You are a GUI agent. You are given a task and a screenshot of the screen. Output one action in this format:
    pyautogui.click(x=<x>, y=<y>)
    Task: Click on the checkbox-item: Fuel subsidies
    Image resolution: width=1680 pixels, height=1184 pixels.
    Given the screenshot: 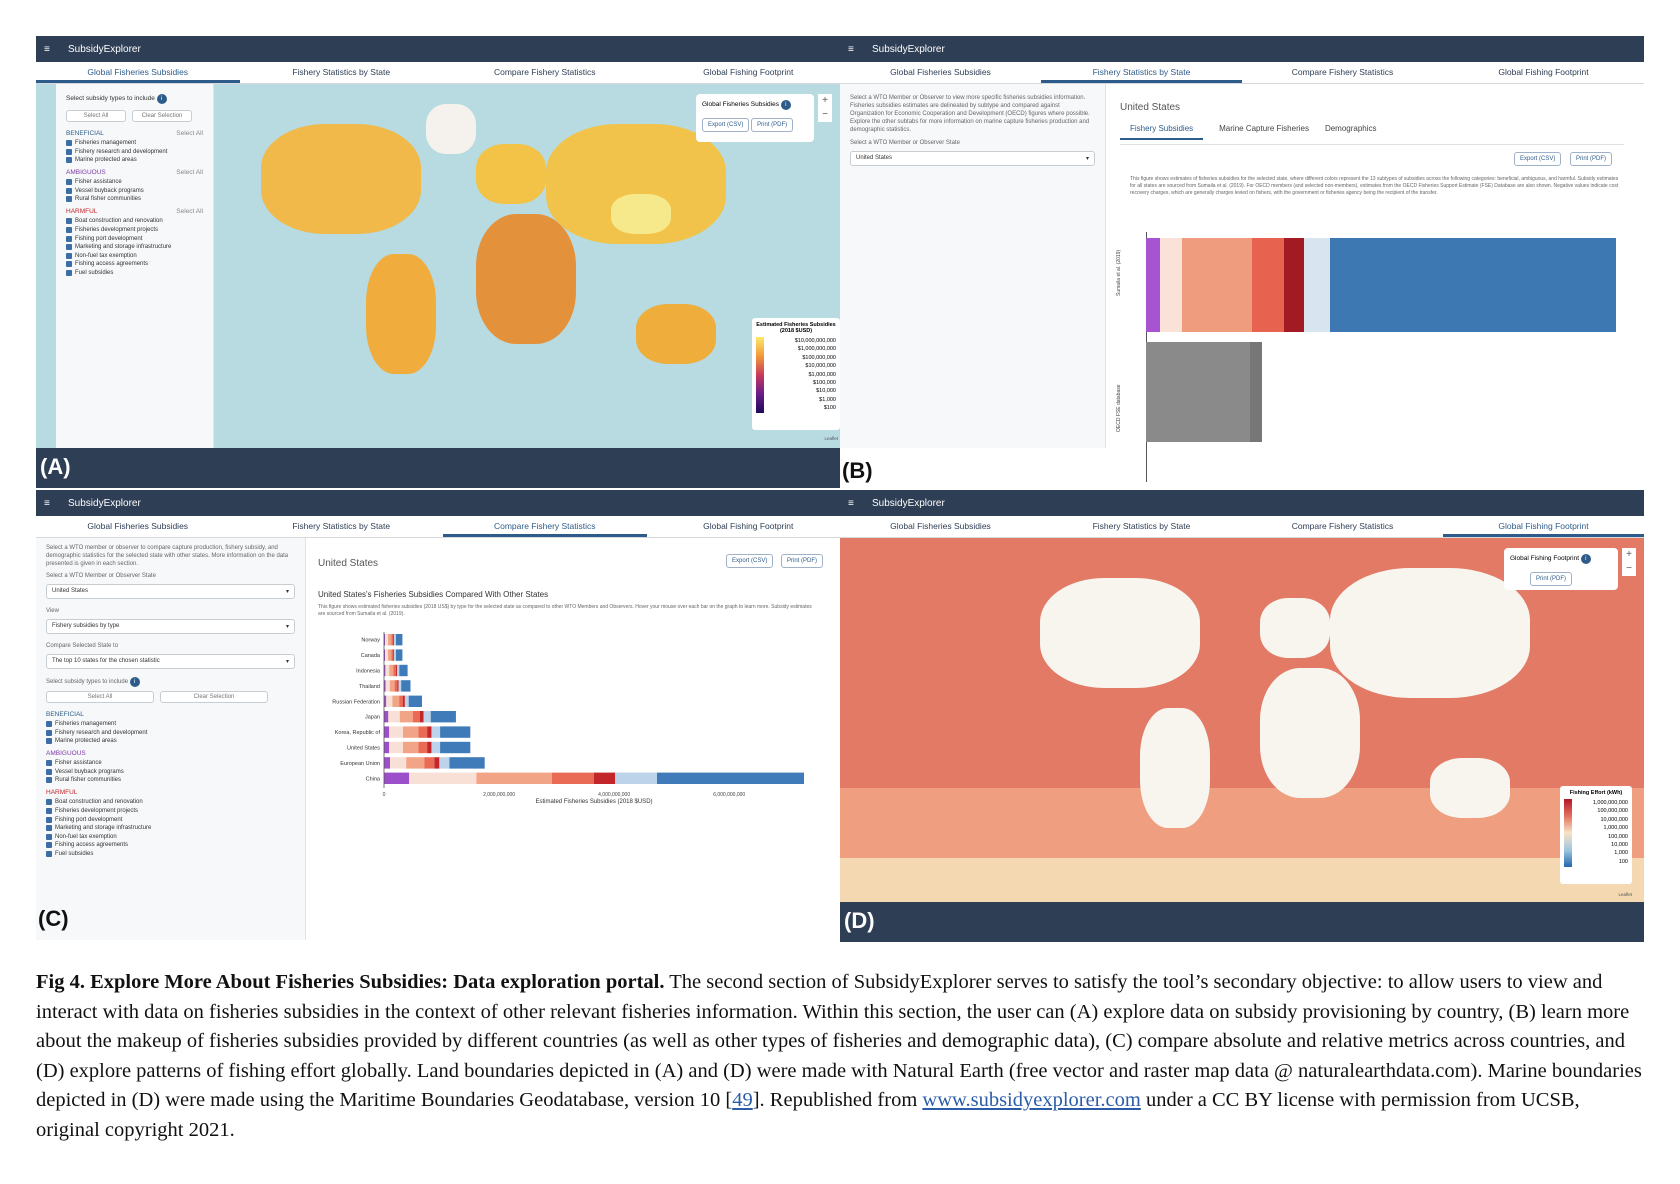 What is the action you would take?
    pyautogui.click(x=134, y=272)
    